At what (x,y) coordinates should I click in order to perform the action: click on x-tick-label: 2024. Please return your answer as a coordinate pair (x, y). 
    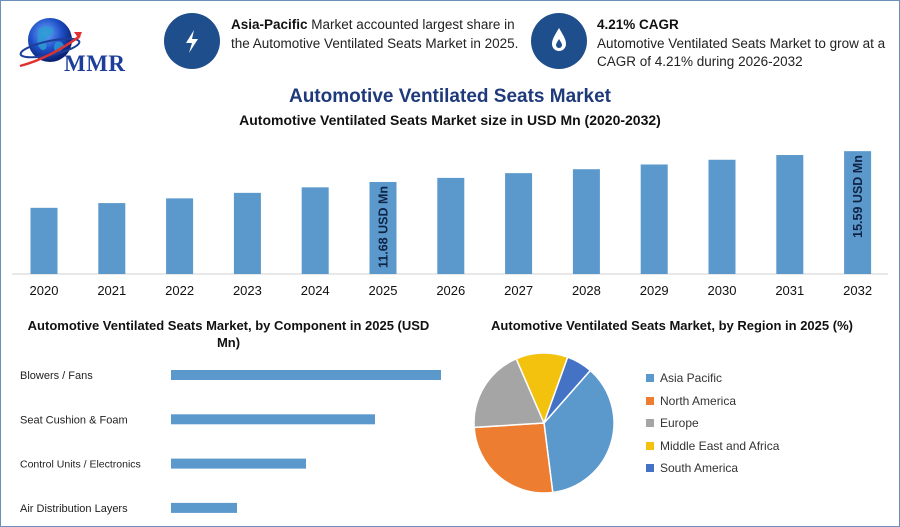
    Looking at the image, I should click on (315, 290).